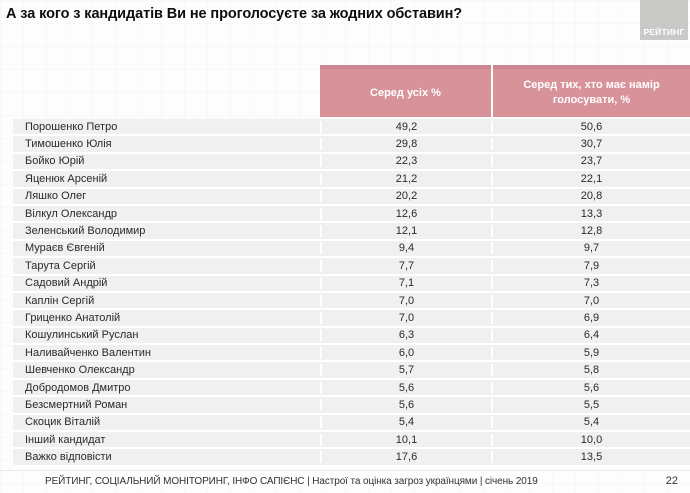 The height and width of the screenshot is (493, 690). What do you see at coordinates (405, 439) in the screenshot?
I see `value-all: 10,1` at bounding box center [405, 439].